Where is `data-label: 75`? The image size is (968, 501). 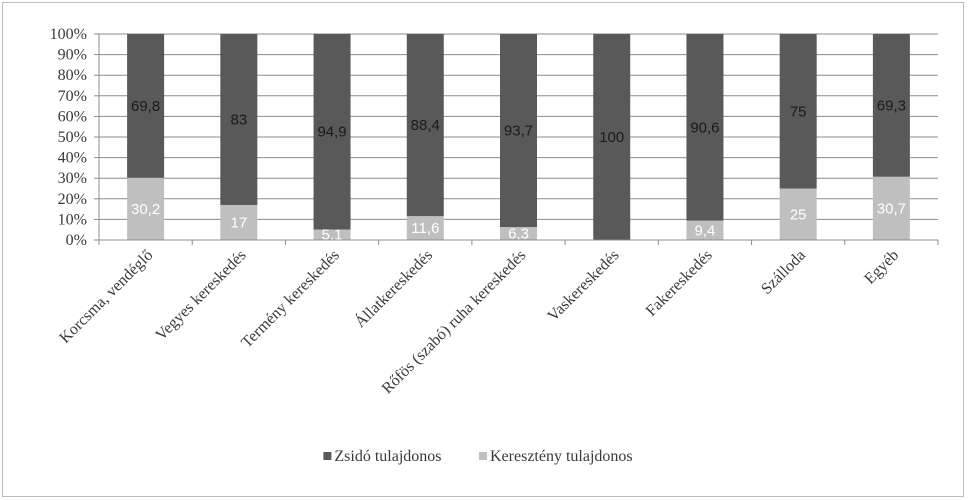
data-label: 75 is located at coordinates (798, 111).